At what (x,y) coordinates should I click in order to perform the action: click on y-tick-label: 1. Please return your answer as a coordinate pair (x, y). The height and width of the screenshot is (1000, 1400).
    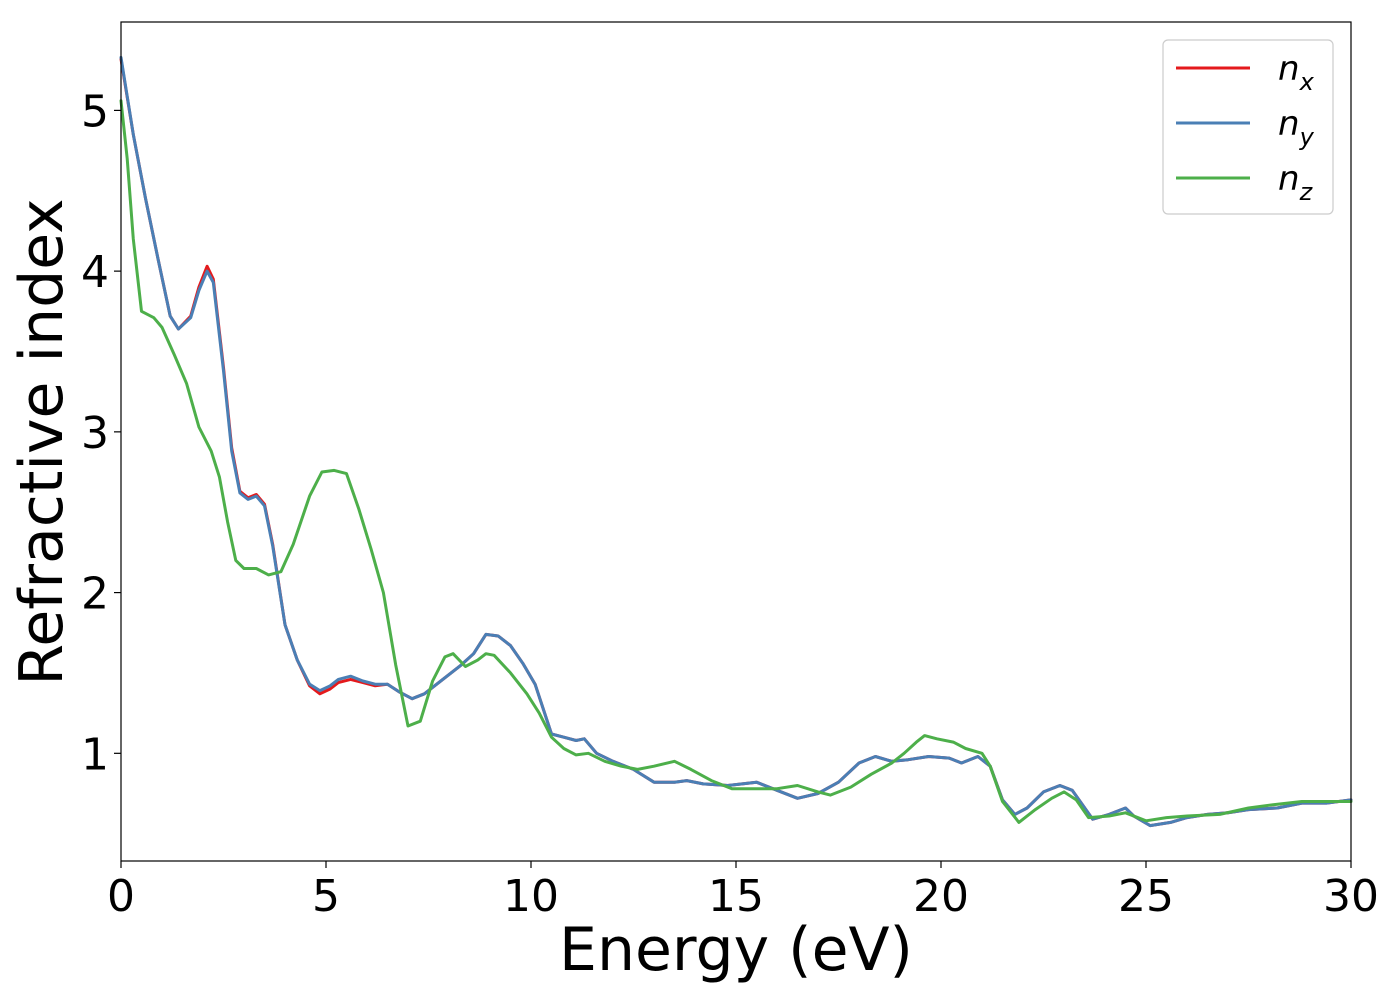
    Looking at the image, I should click on (95, 754).